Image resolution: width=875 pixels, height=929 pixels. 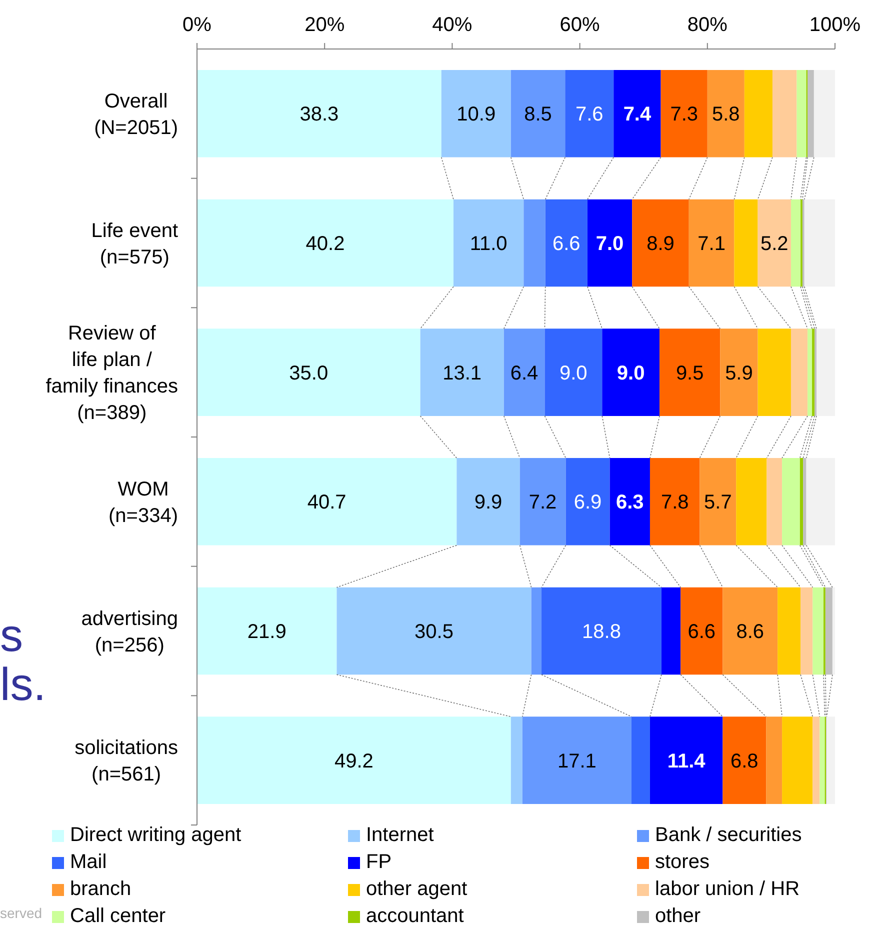 I want to click on data-label: 7.8, so click(x=674, y=503).